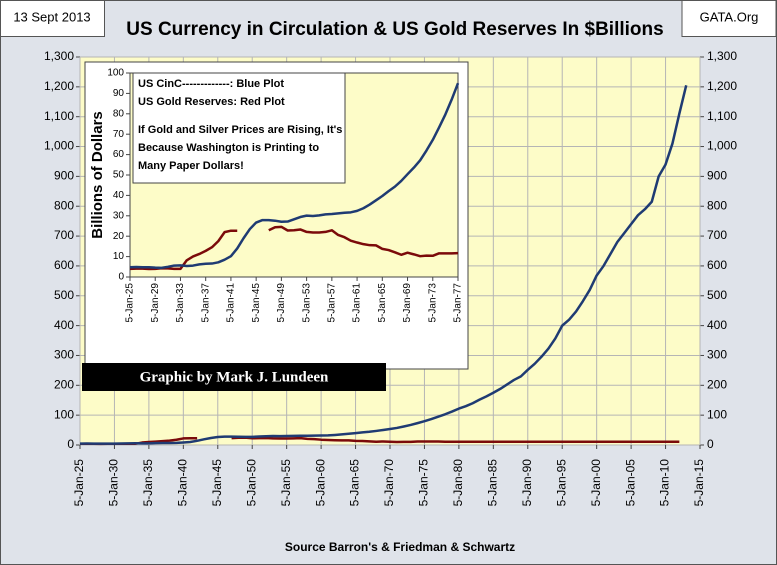  Describe the element at coordinates (119, 93) in the screenshot. I see `y-tick-label: 90` at that location.